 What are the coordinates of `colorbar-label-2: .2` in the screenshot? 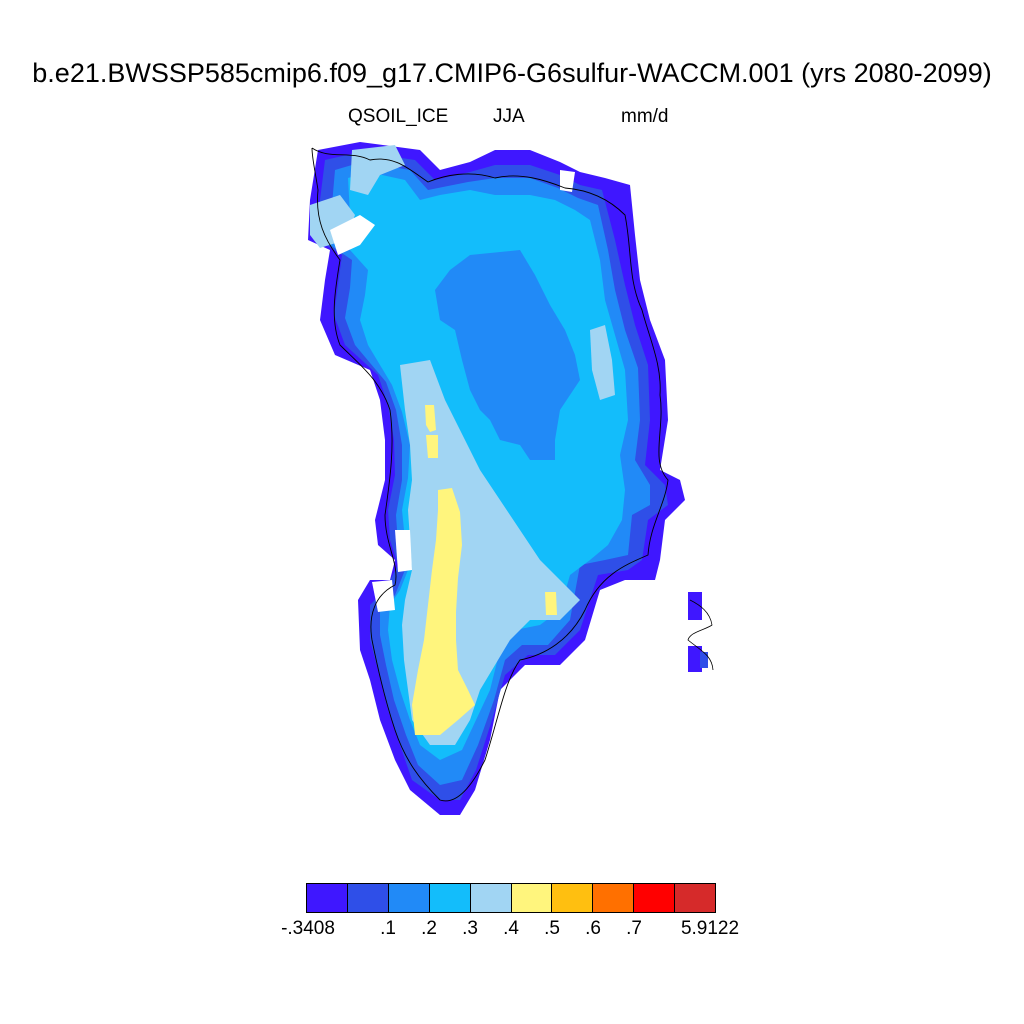 It's located at (429, 928).